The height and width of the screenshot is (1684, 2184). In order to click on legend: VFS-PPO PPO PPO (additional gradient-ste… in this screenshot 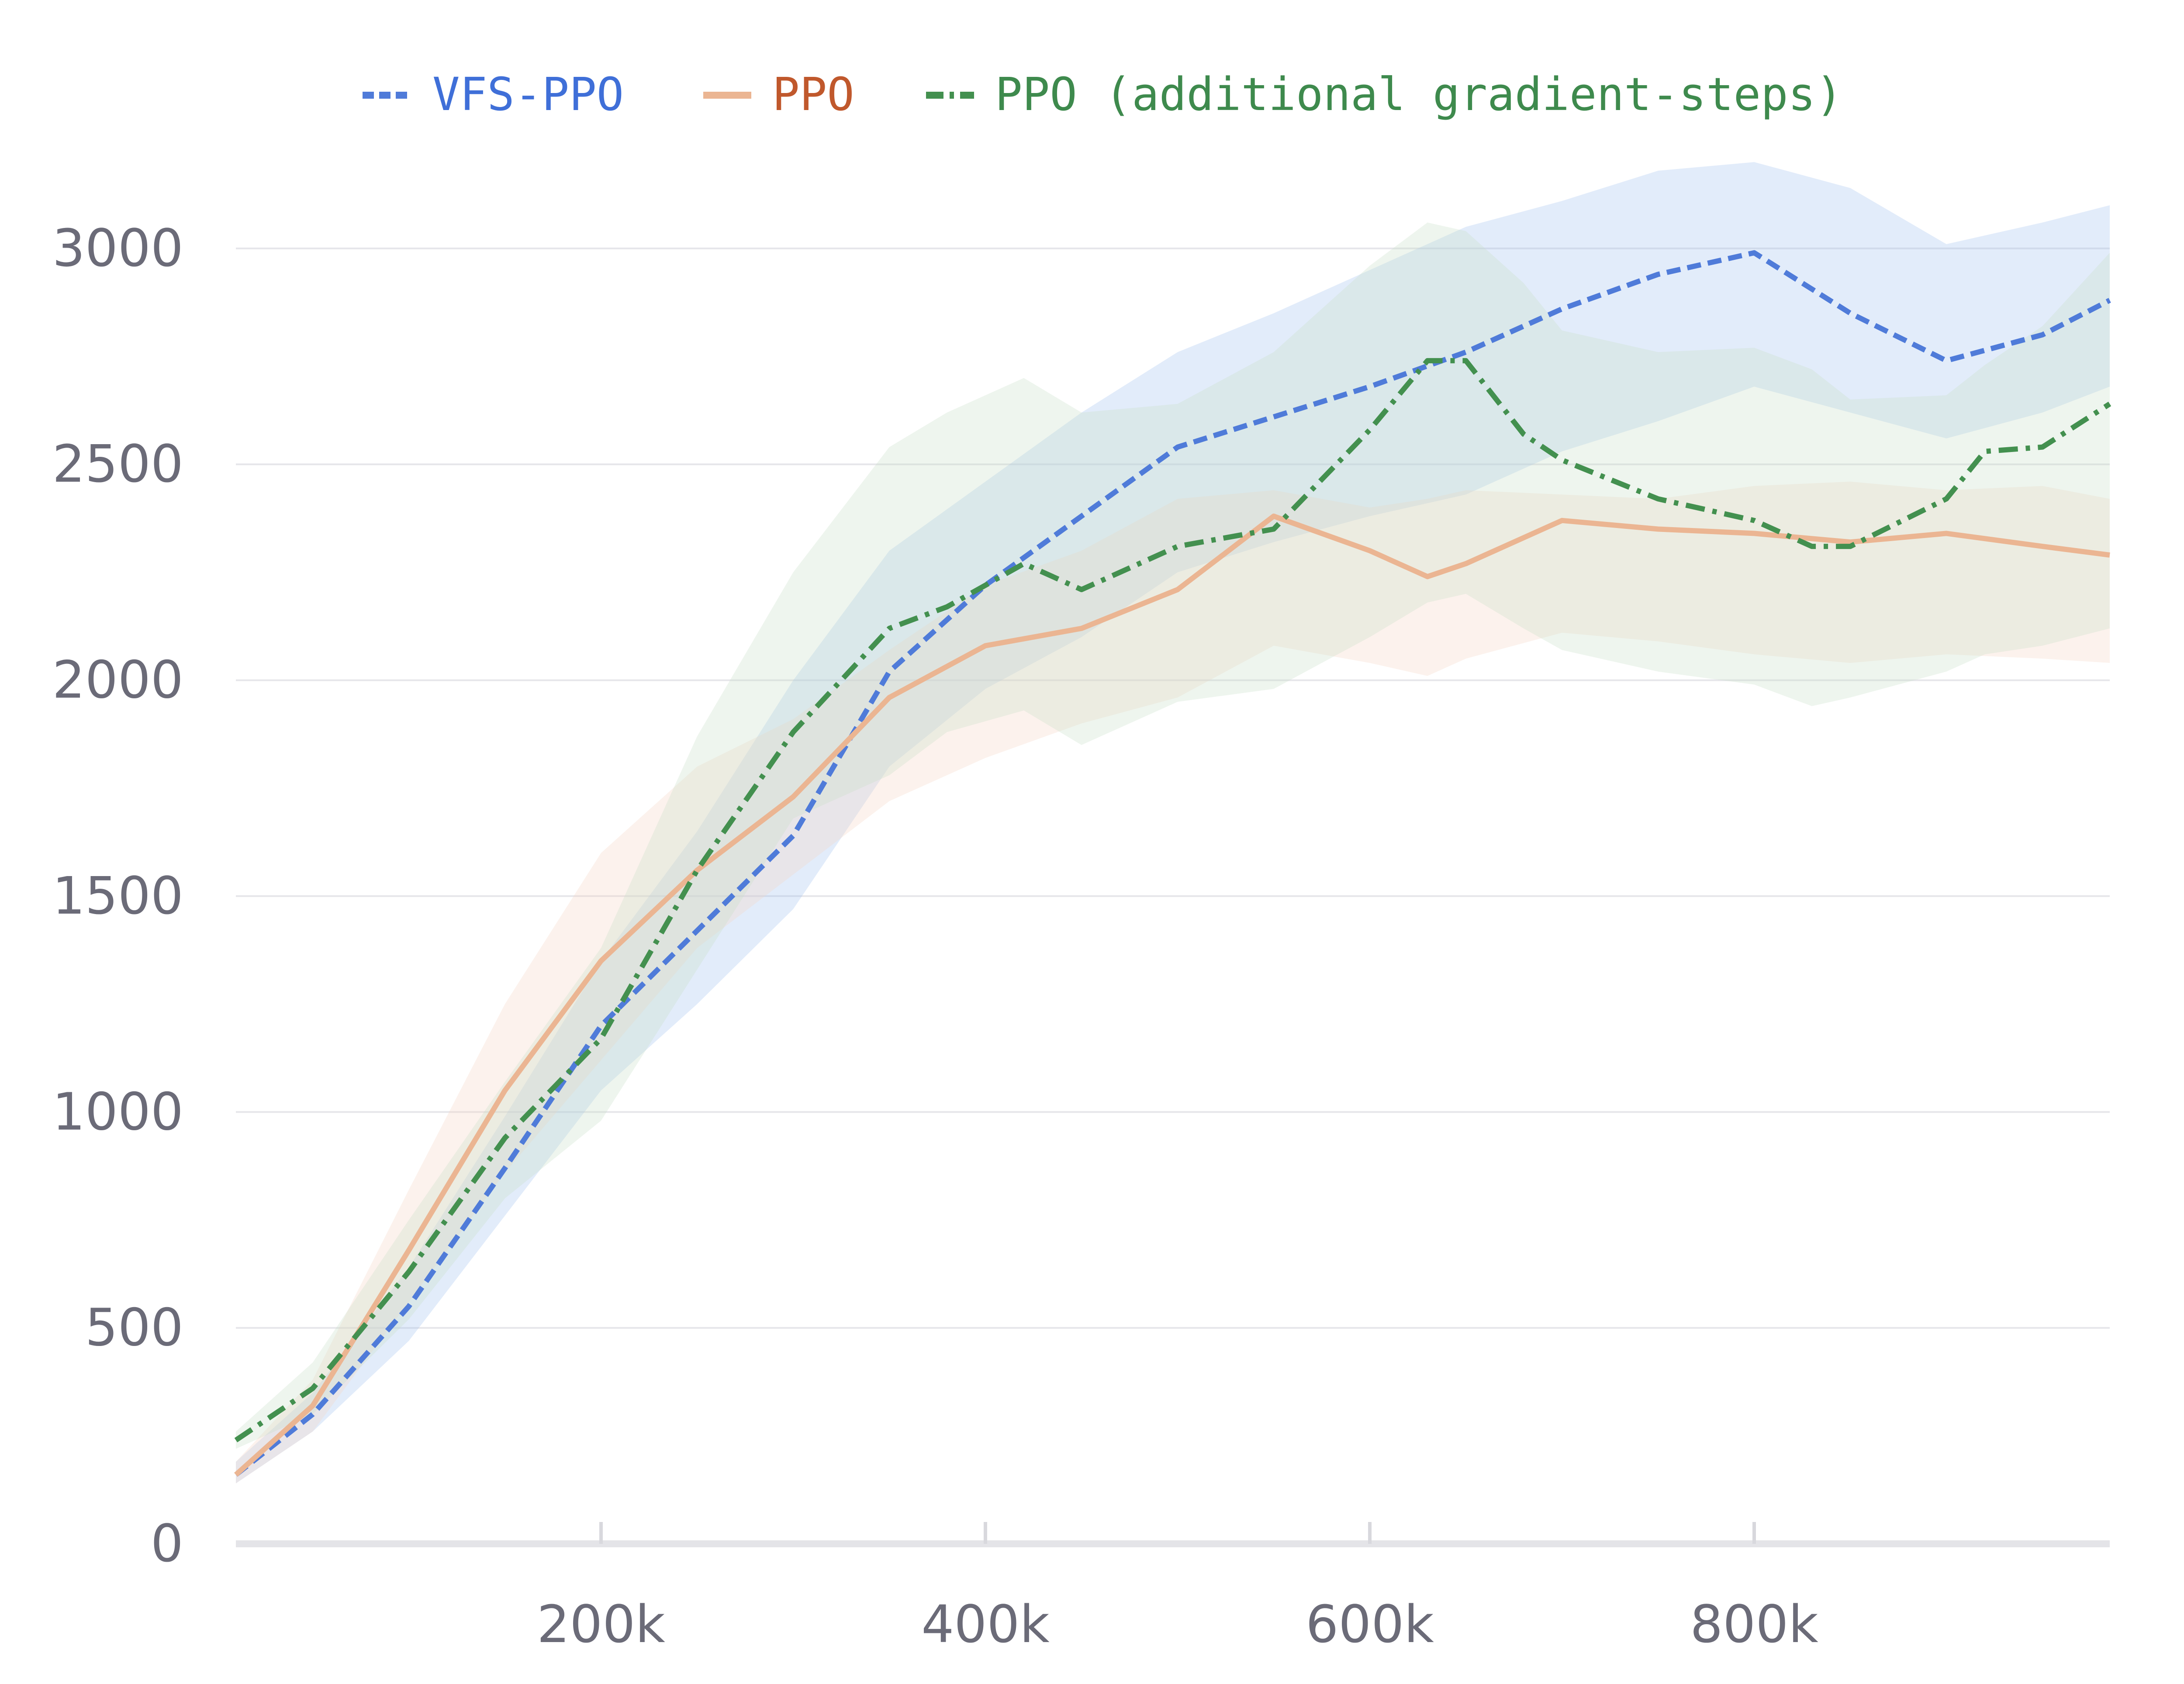, I will do `click(1103, 95)`.